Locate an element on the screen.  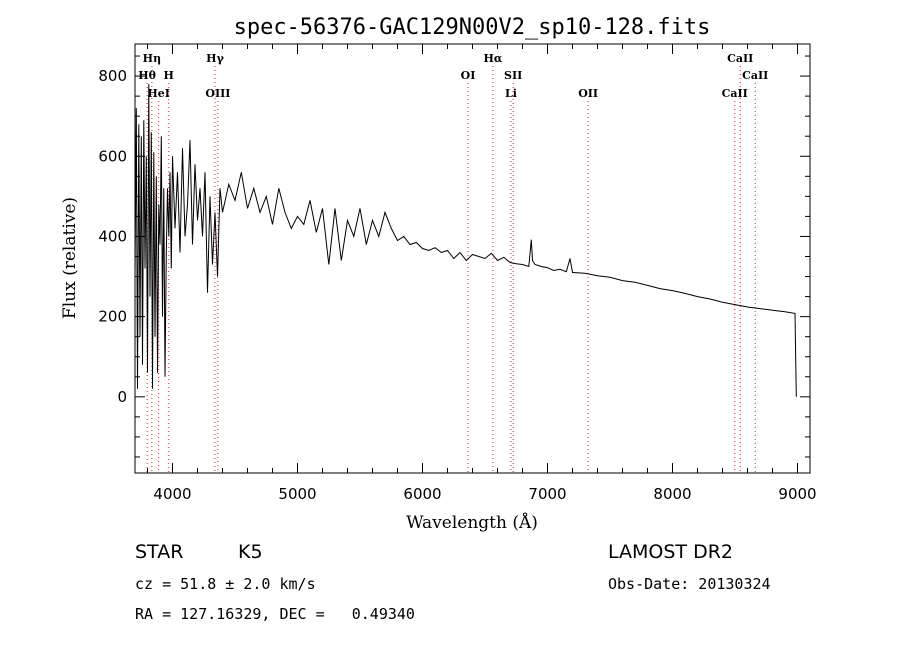
y-tick-label: 400 is located at coordinates (112, 236).